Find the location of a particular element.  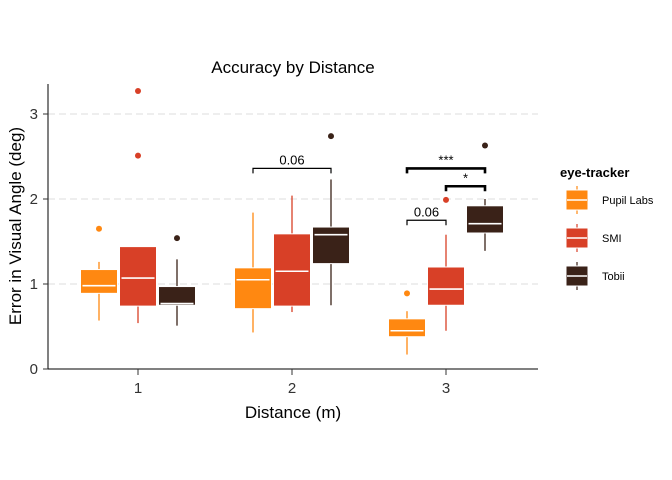

legend-item-pupil-labs: Pupil Labs is located at coordinates (609, 200).